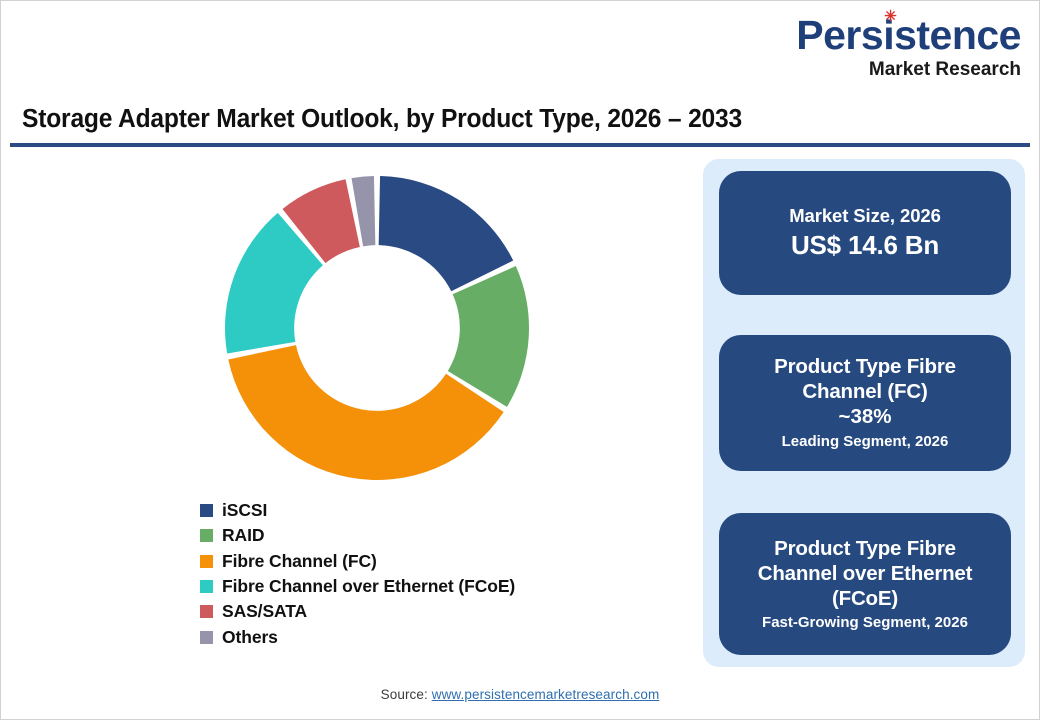 The image size is (1040, 720). Describe the element at coordinates (357, 510) in the screenshot. I see `legend-item: iSCSI` at that location.